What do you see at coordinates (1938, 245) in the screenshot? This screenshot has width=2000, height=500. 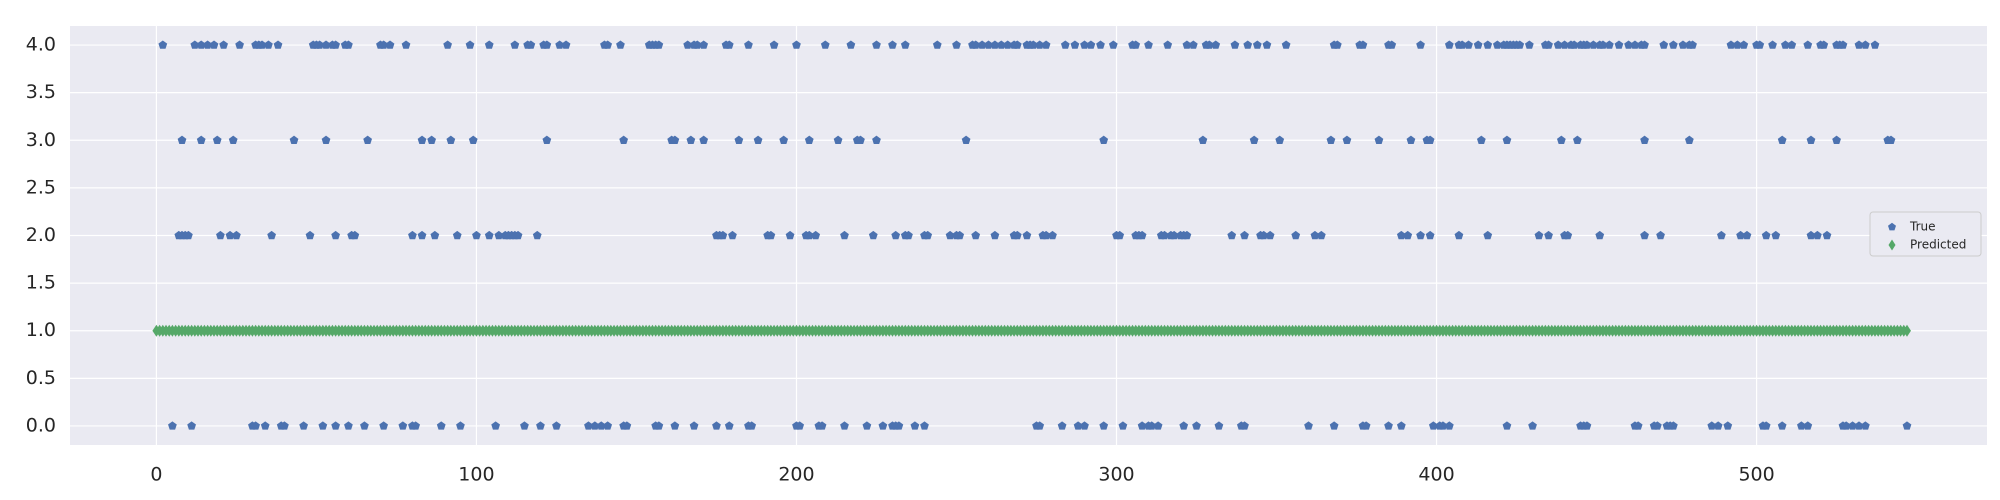 I see `legend-label-predicted: Predicted` at bounding box center [1938, 245].